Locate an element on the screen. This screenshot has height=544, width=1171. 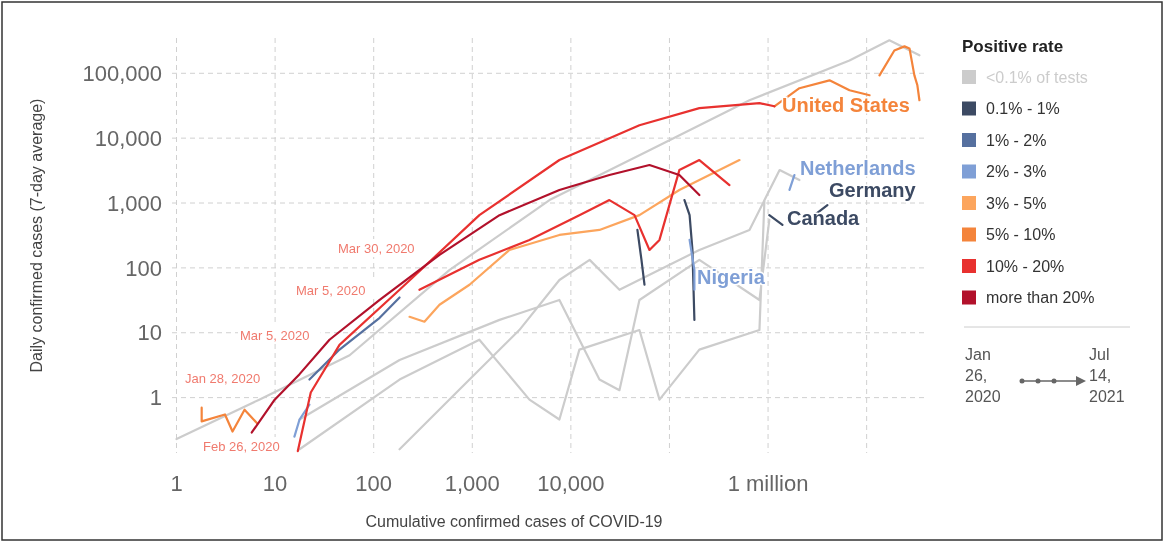
y-tick-label: 1,000 is located at coordinates (134, 203).